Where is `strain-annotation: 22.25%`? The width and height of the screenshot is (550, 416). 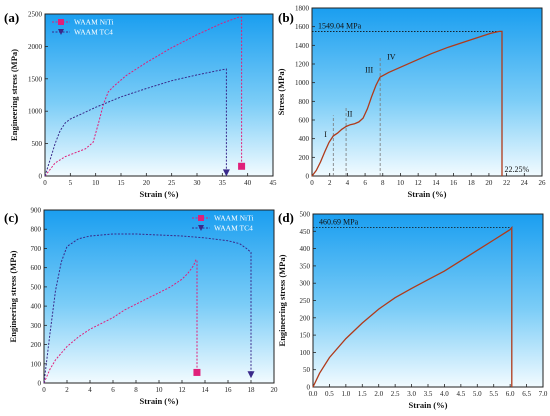
strain-annotation: 22.25% is located at coordinates (517, 169).